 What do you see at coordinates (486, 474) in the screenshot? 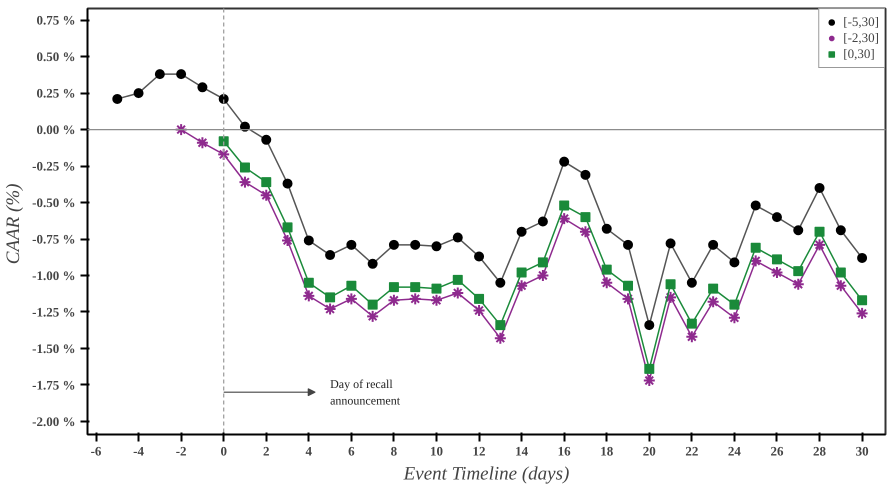
I see `x-axis-title: Event Timeline (days)` at bounding box center [486, 474].